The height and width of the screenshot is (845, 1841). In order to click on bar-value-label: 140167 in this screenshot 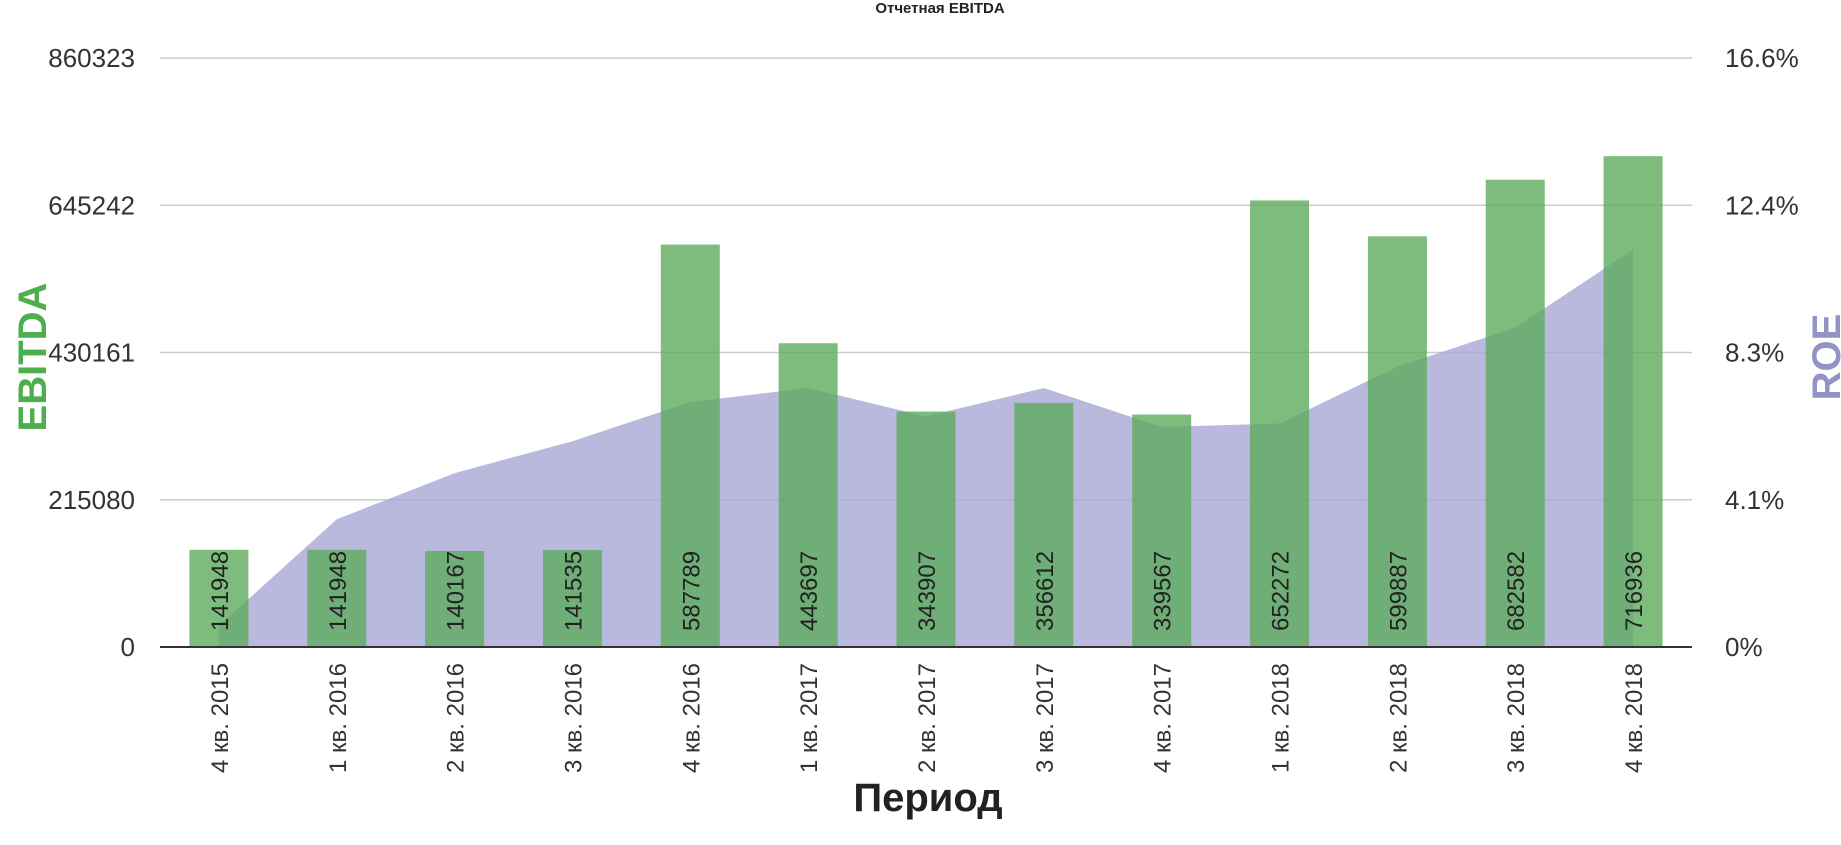, I will do `click(456, 591)`.